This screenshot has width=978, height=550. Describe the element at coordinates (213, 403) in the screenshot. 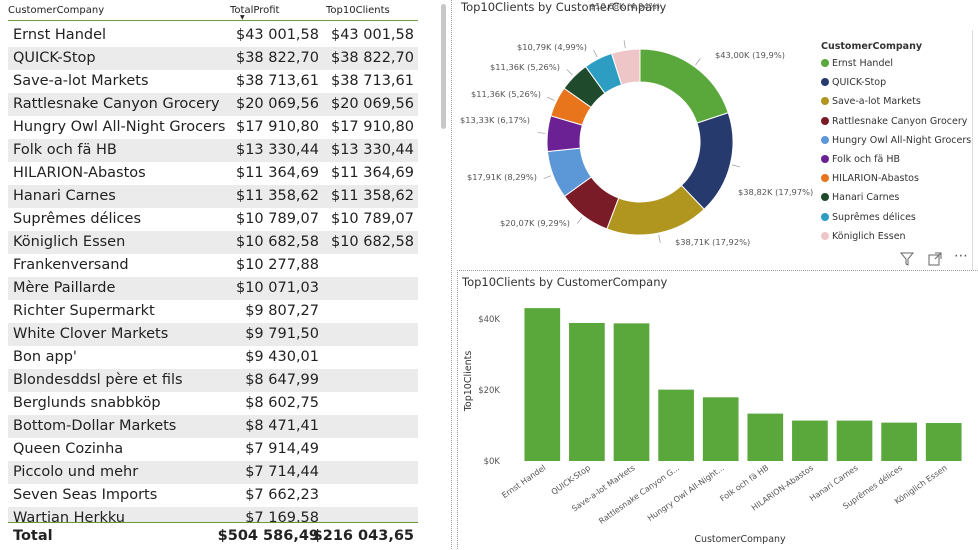

I see `table-row: Berglunds snabbköp $8 602,75` at that location.